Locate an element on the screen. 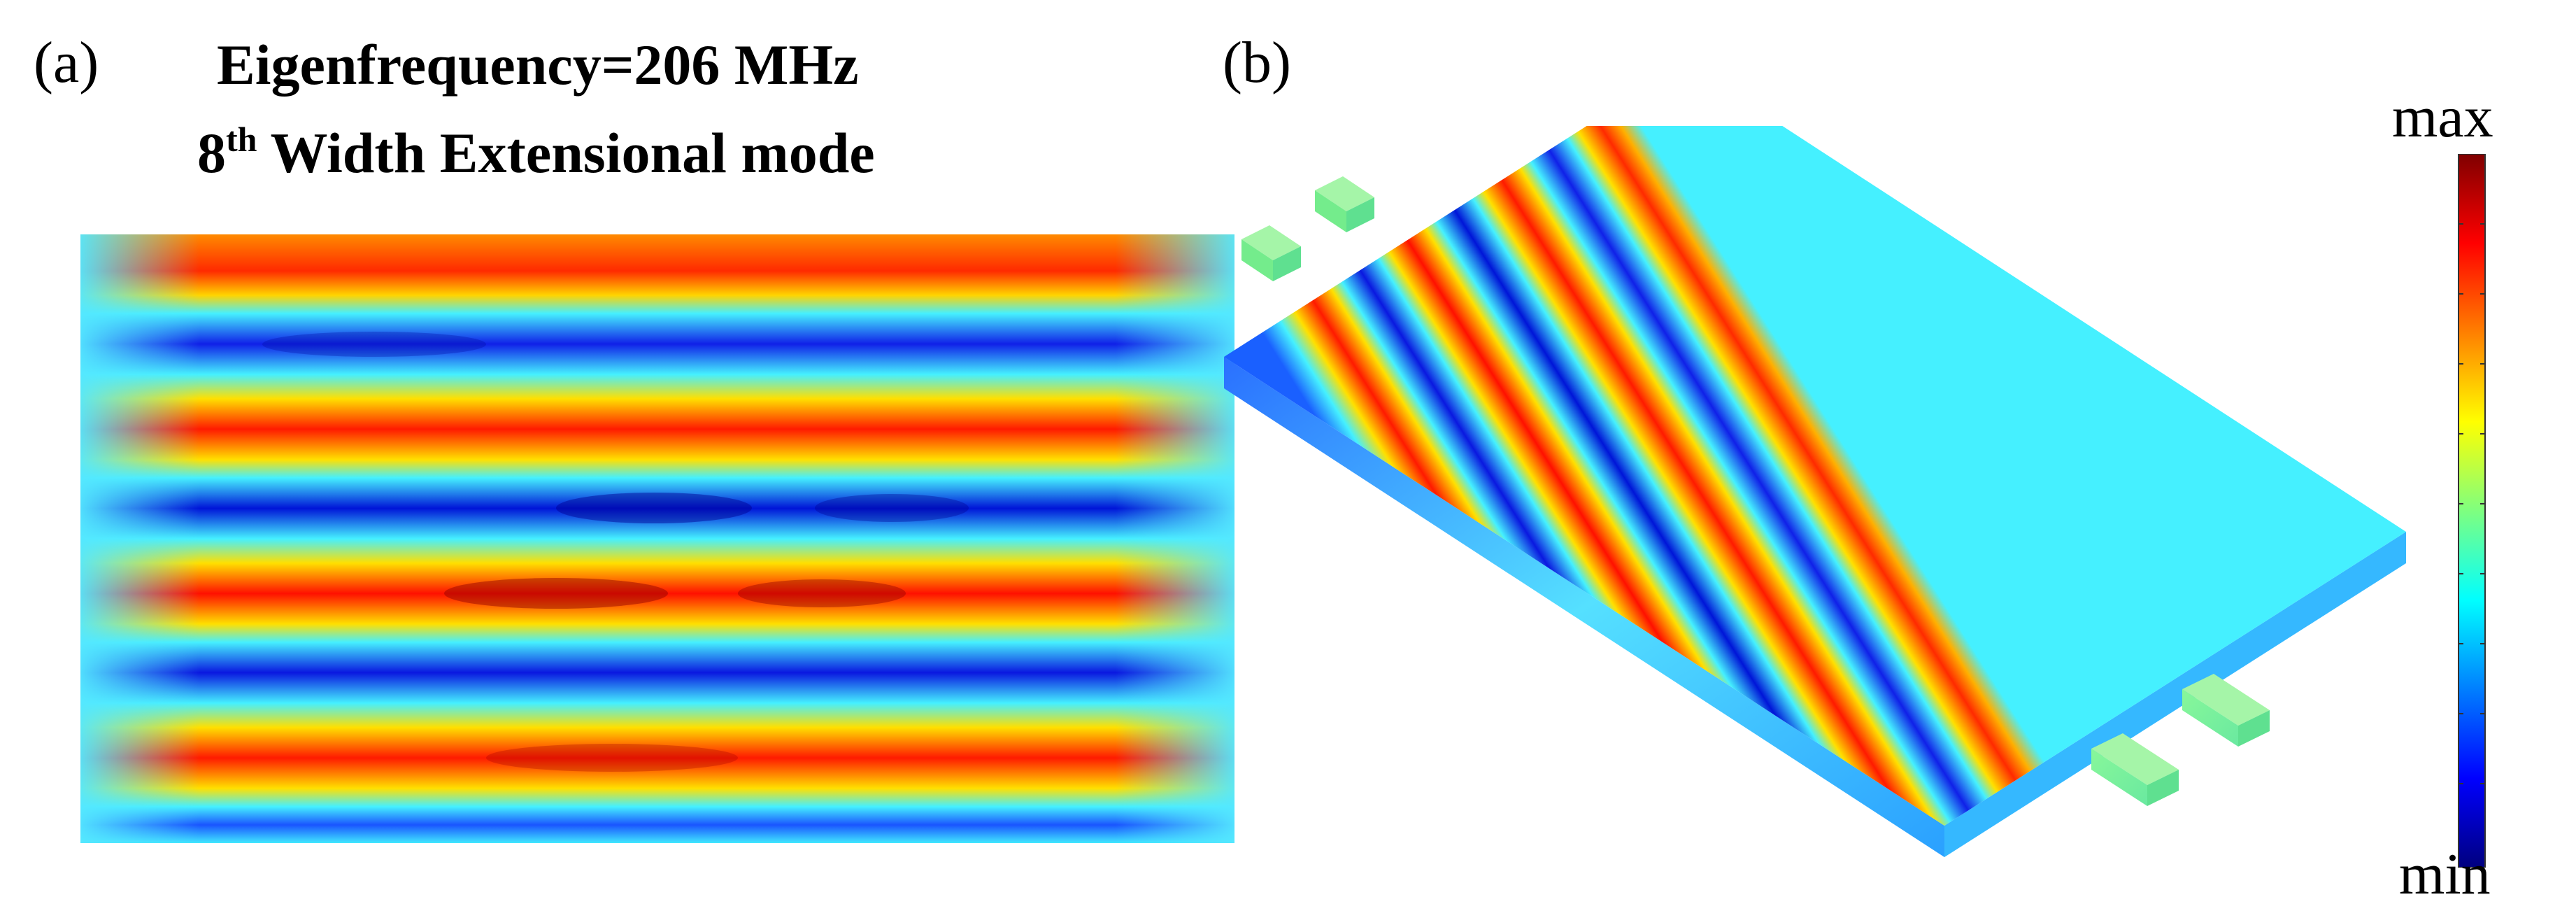 This screenshot has width=2576, height=918. colorbar is located at coordinates (2472, 511).